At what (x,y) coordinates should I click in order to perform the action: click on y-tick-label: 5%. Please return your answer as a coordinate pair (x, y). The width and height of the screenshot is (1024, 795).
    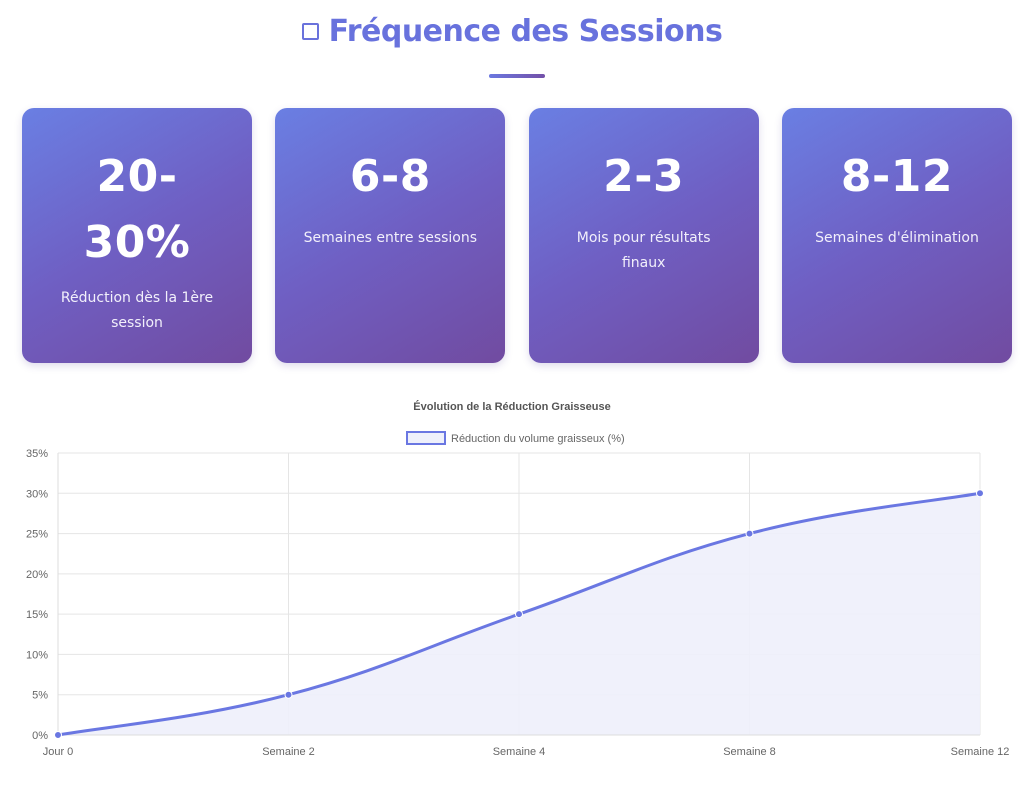
    Looking at the image, I should click on (40, 696).